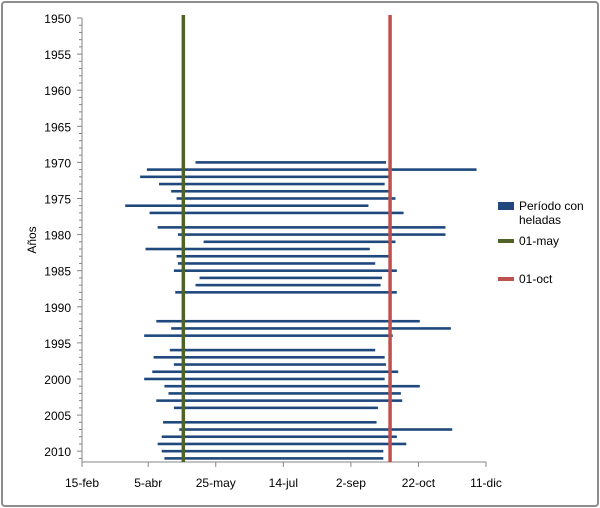 This screenshot has height=508, width=600. What do you see at coordinates (216, 483) in the screenshot?
I see `x-tick-label: 25-may` at bounding box center [216, 483].